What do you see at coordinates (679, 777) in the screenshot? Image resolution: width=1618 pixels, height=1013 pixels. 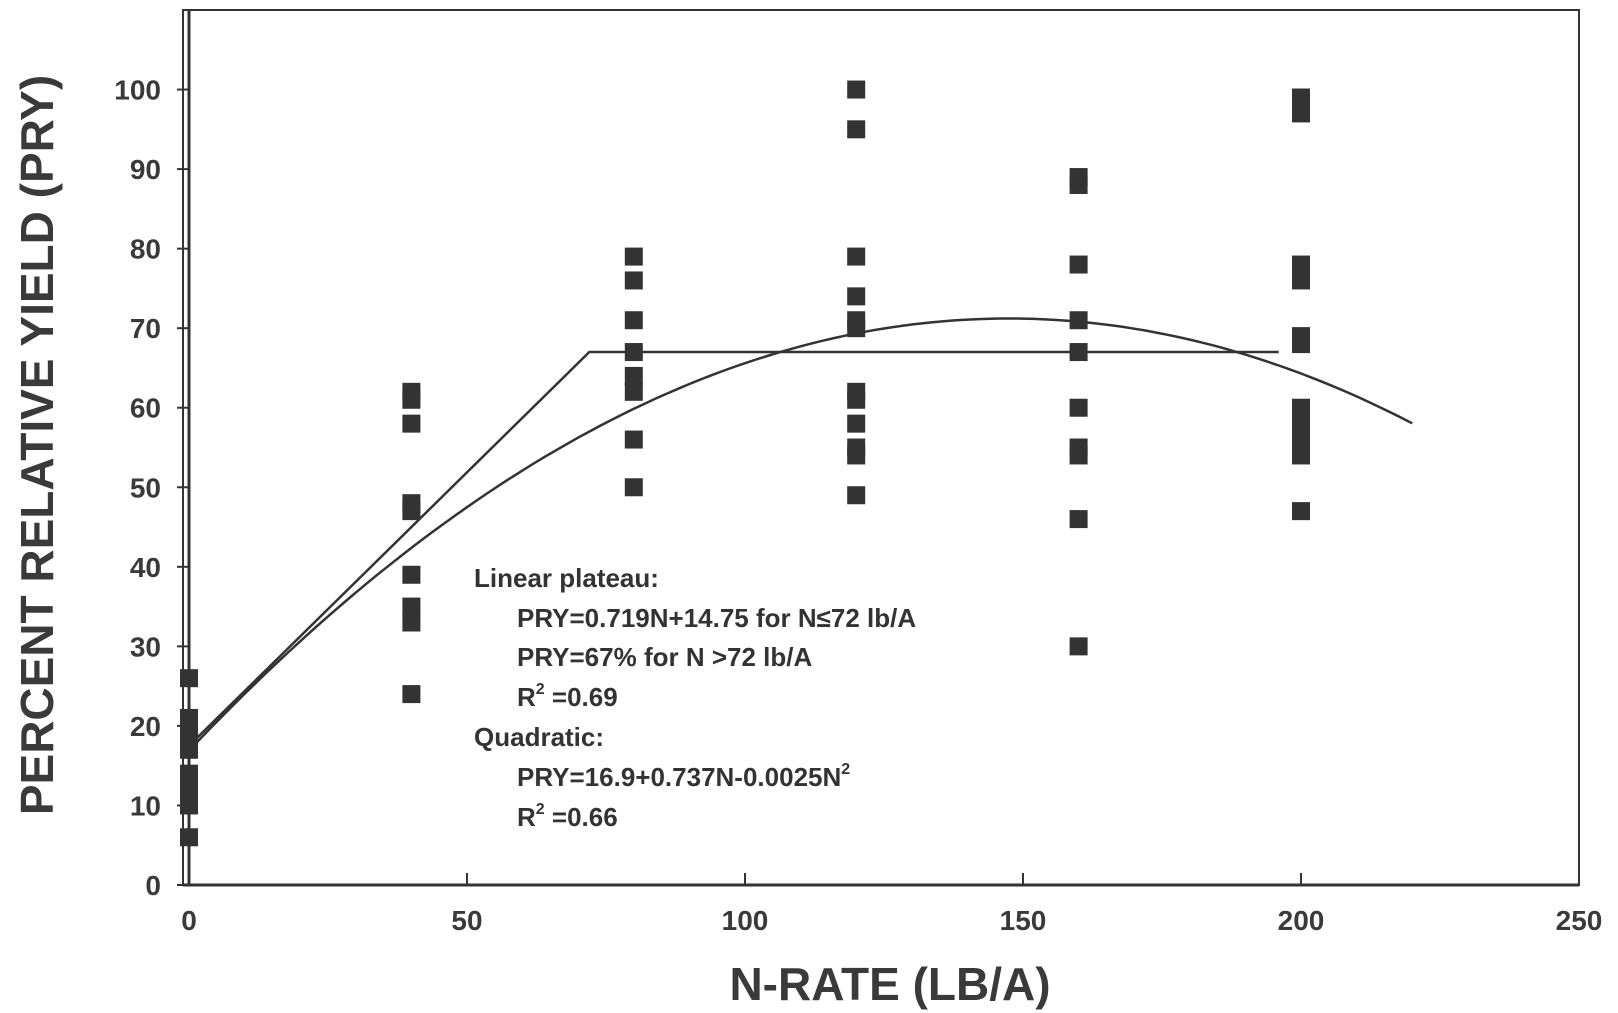 I see `quad-eq-main: PRY=16.9+0.737N-0.0025N` at bounding box center [679, 777].